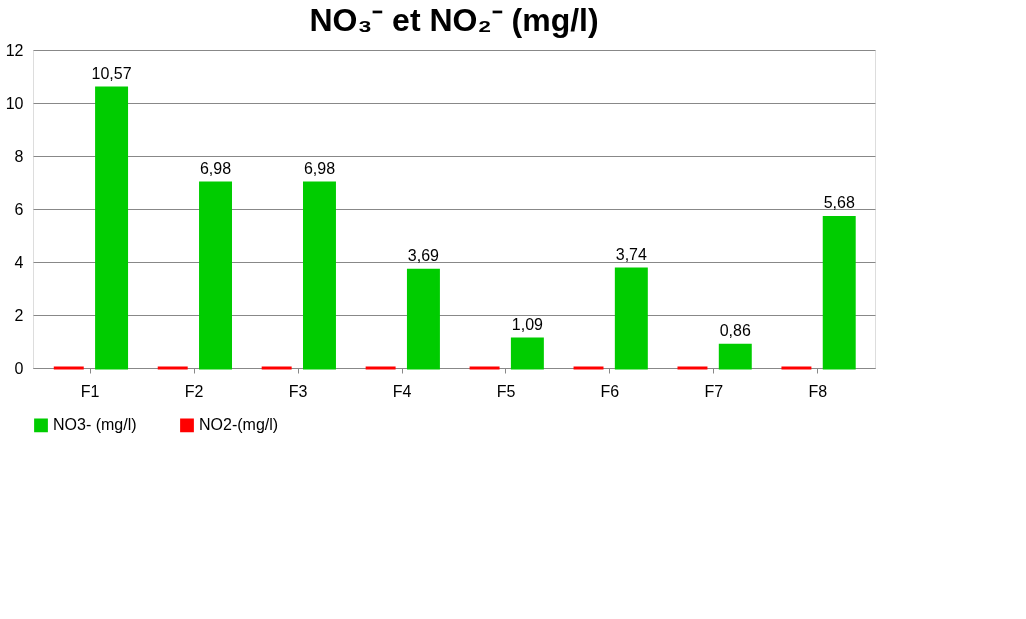 Image resolution: width=1026 pixels, height=619 pixels. I want to click on x-tick-label: F5, so click(506, 391).